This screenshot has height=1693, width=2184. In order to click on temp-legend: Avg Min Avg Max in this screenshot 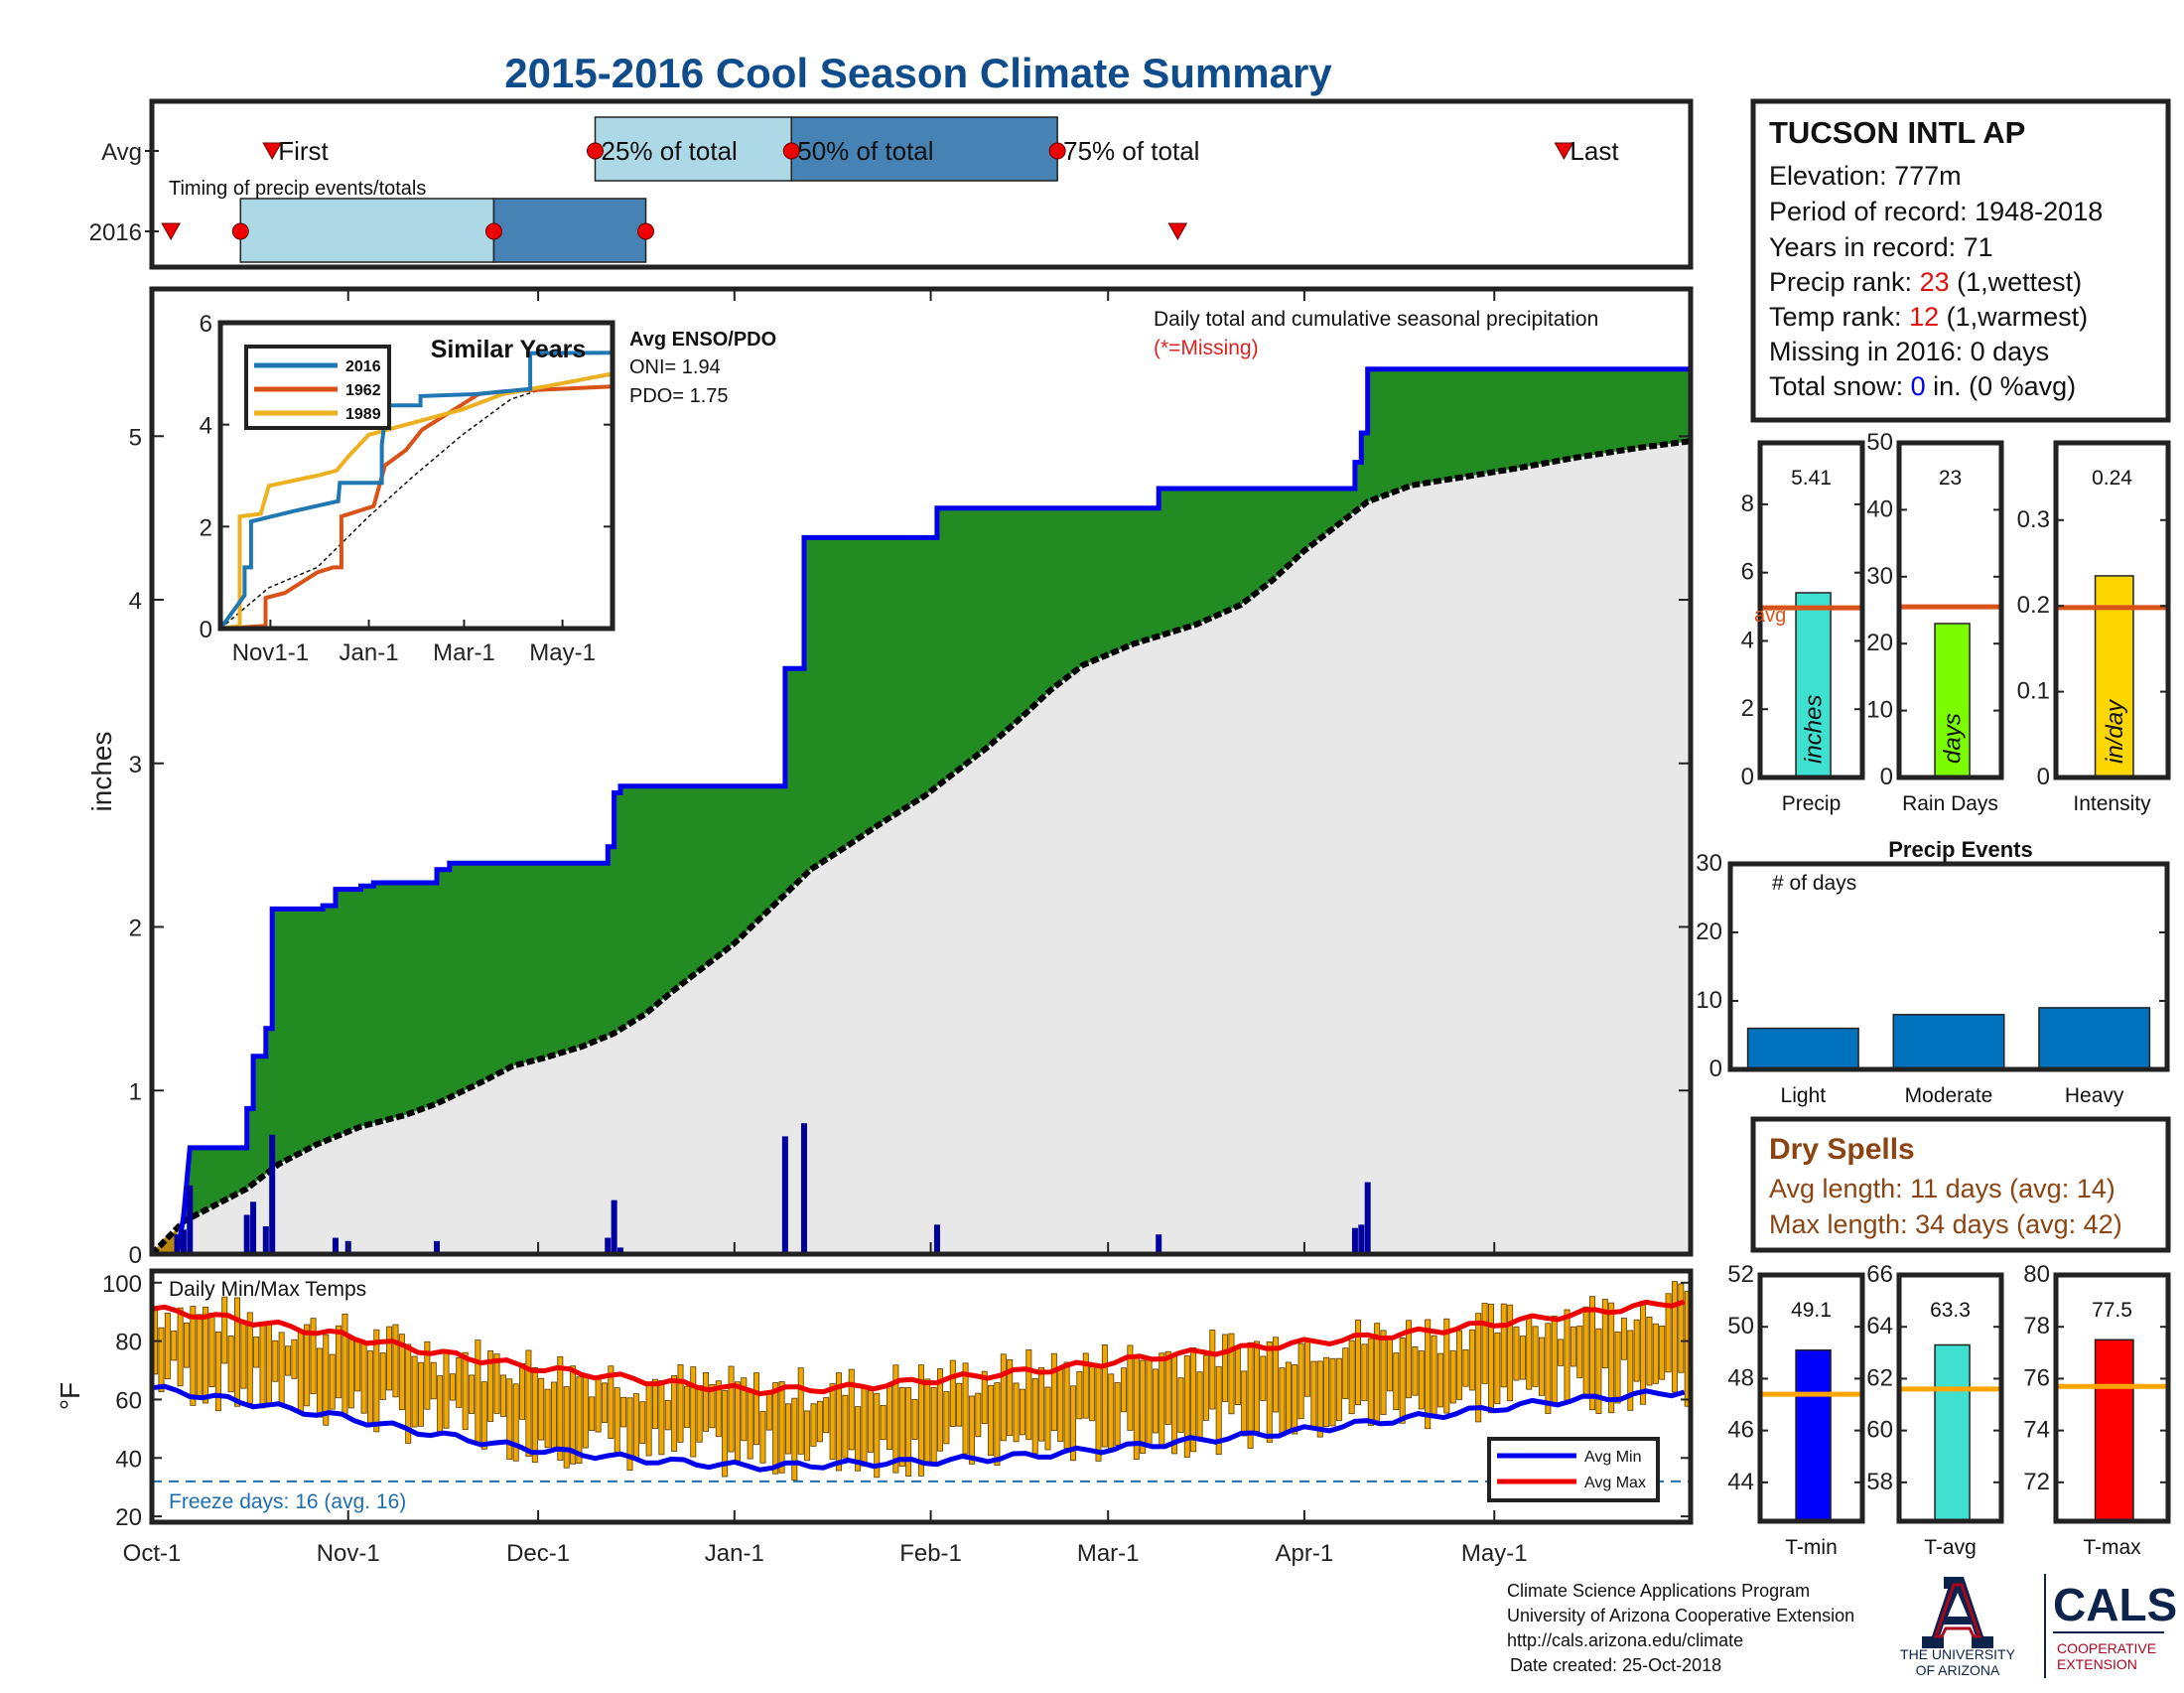, I will do `click(1573, 1469)`.